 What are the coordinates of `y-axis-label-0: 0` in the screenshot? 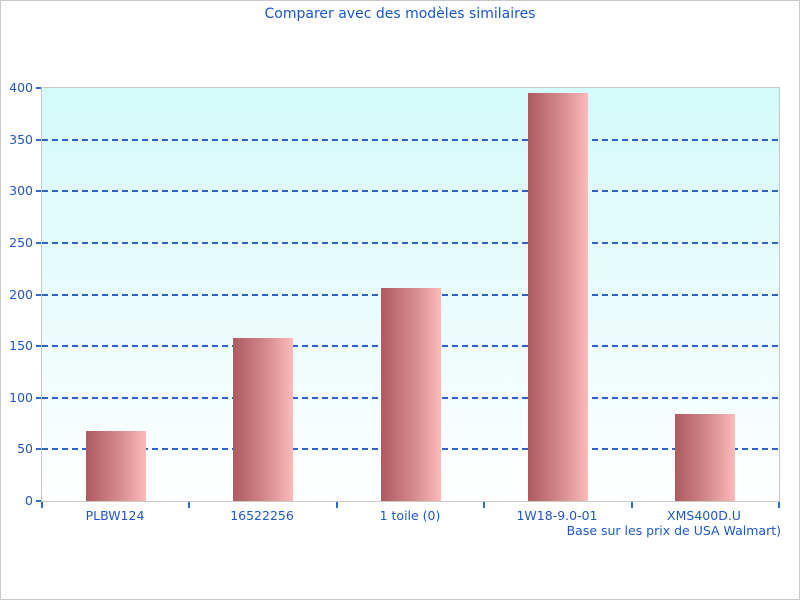 It's located at (29, 500).